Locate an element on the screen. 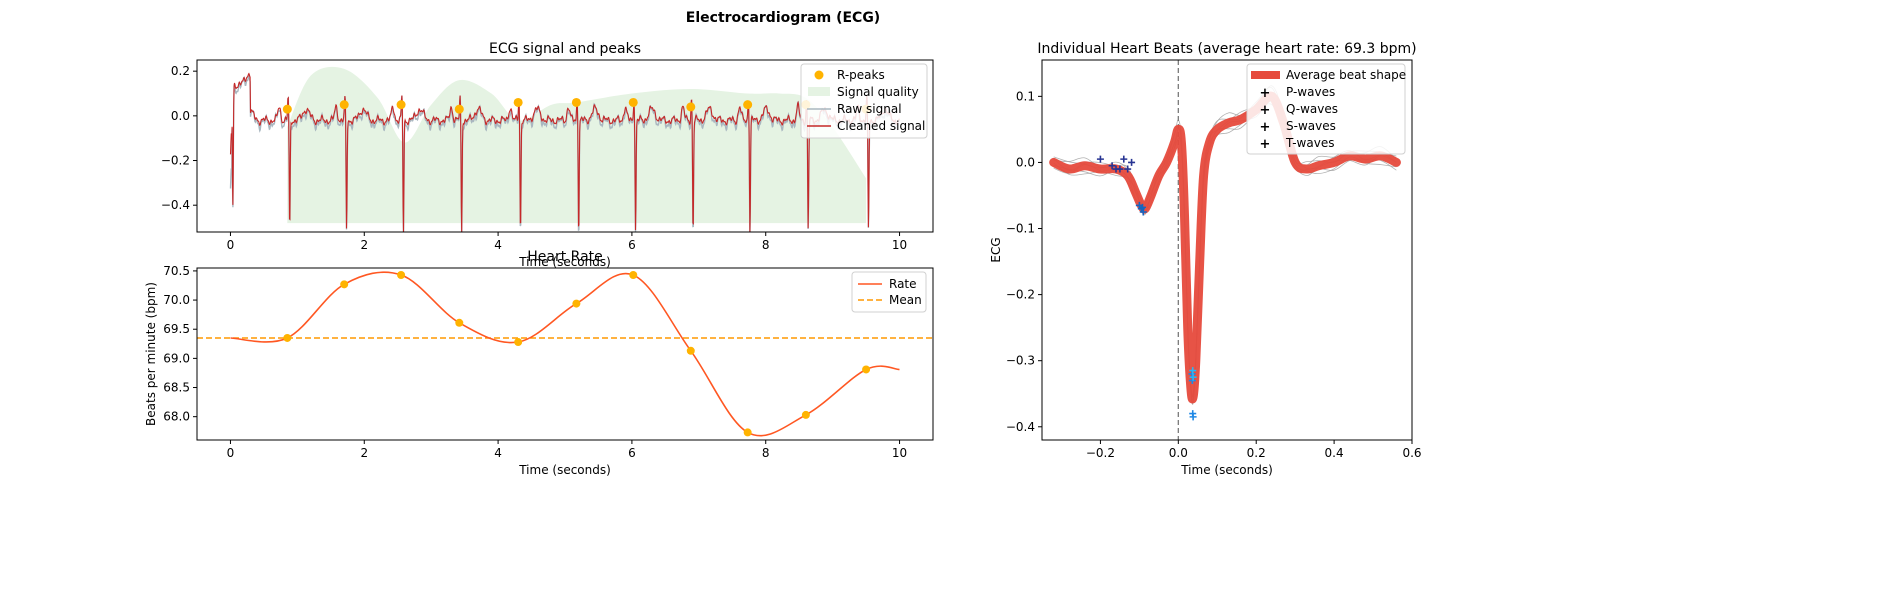 The image size is (1900, 600). legend-s-waves-marker: + is located at coordinates (1265, 127).